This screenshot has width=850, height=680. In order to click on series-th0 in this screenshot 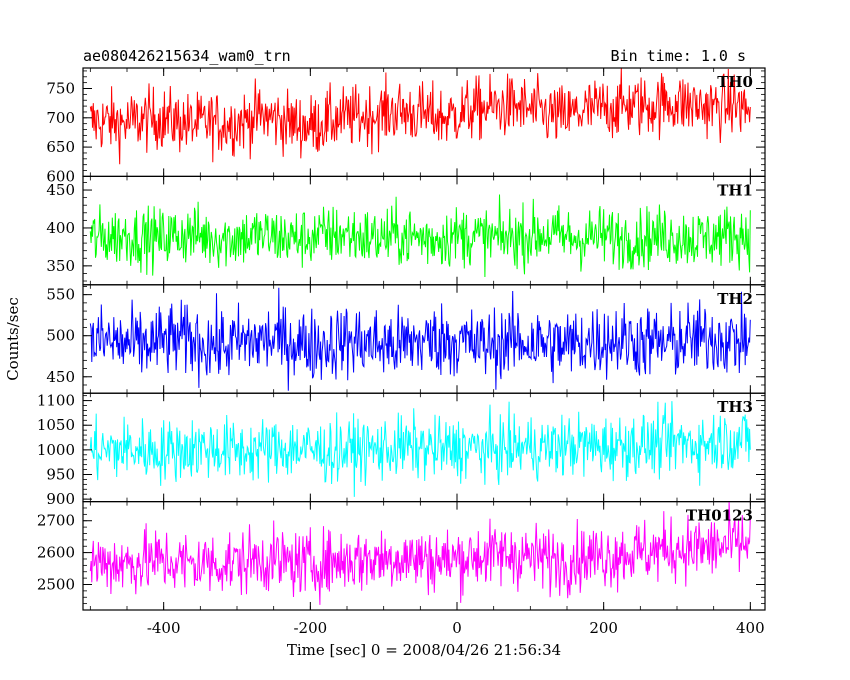, I will do `click(420, 116)`.